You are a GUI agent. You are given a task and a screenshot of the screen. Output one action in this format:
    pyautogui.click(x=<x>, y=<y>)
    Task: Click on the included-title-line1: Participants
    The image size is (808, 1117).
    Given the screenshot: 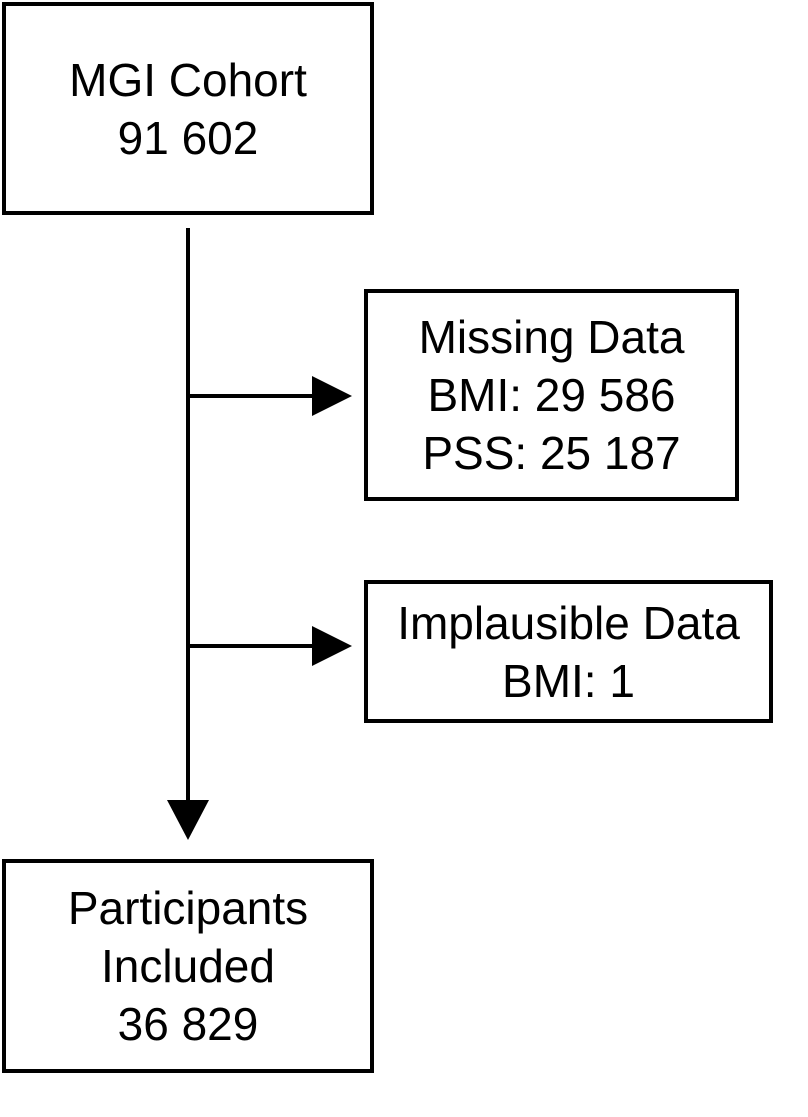 What is the action you would take?
    pyautogui.click(x=188, y=908)
    